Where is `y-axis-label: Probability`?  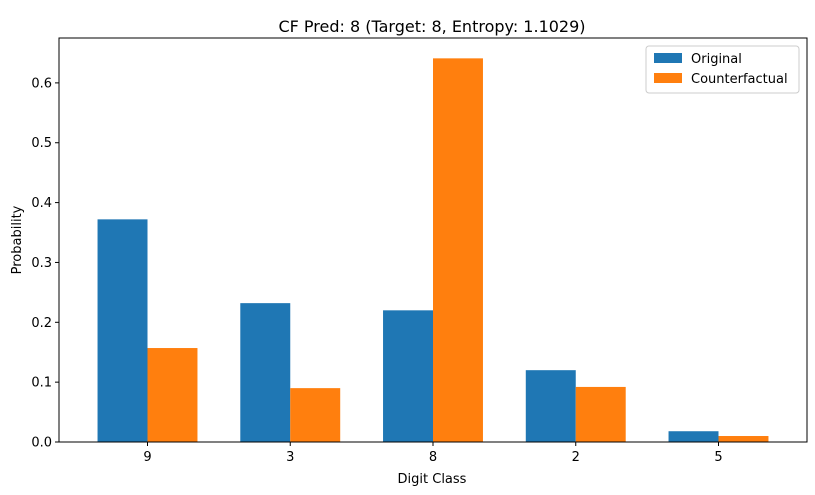 y-axis-label: Probability is located at coordinates (17, 239).